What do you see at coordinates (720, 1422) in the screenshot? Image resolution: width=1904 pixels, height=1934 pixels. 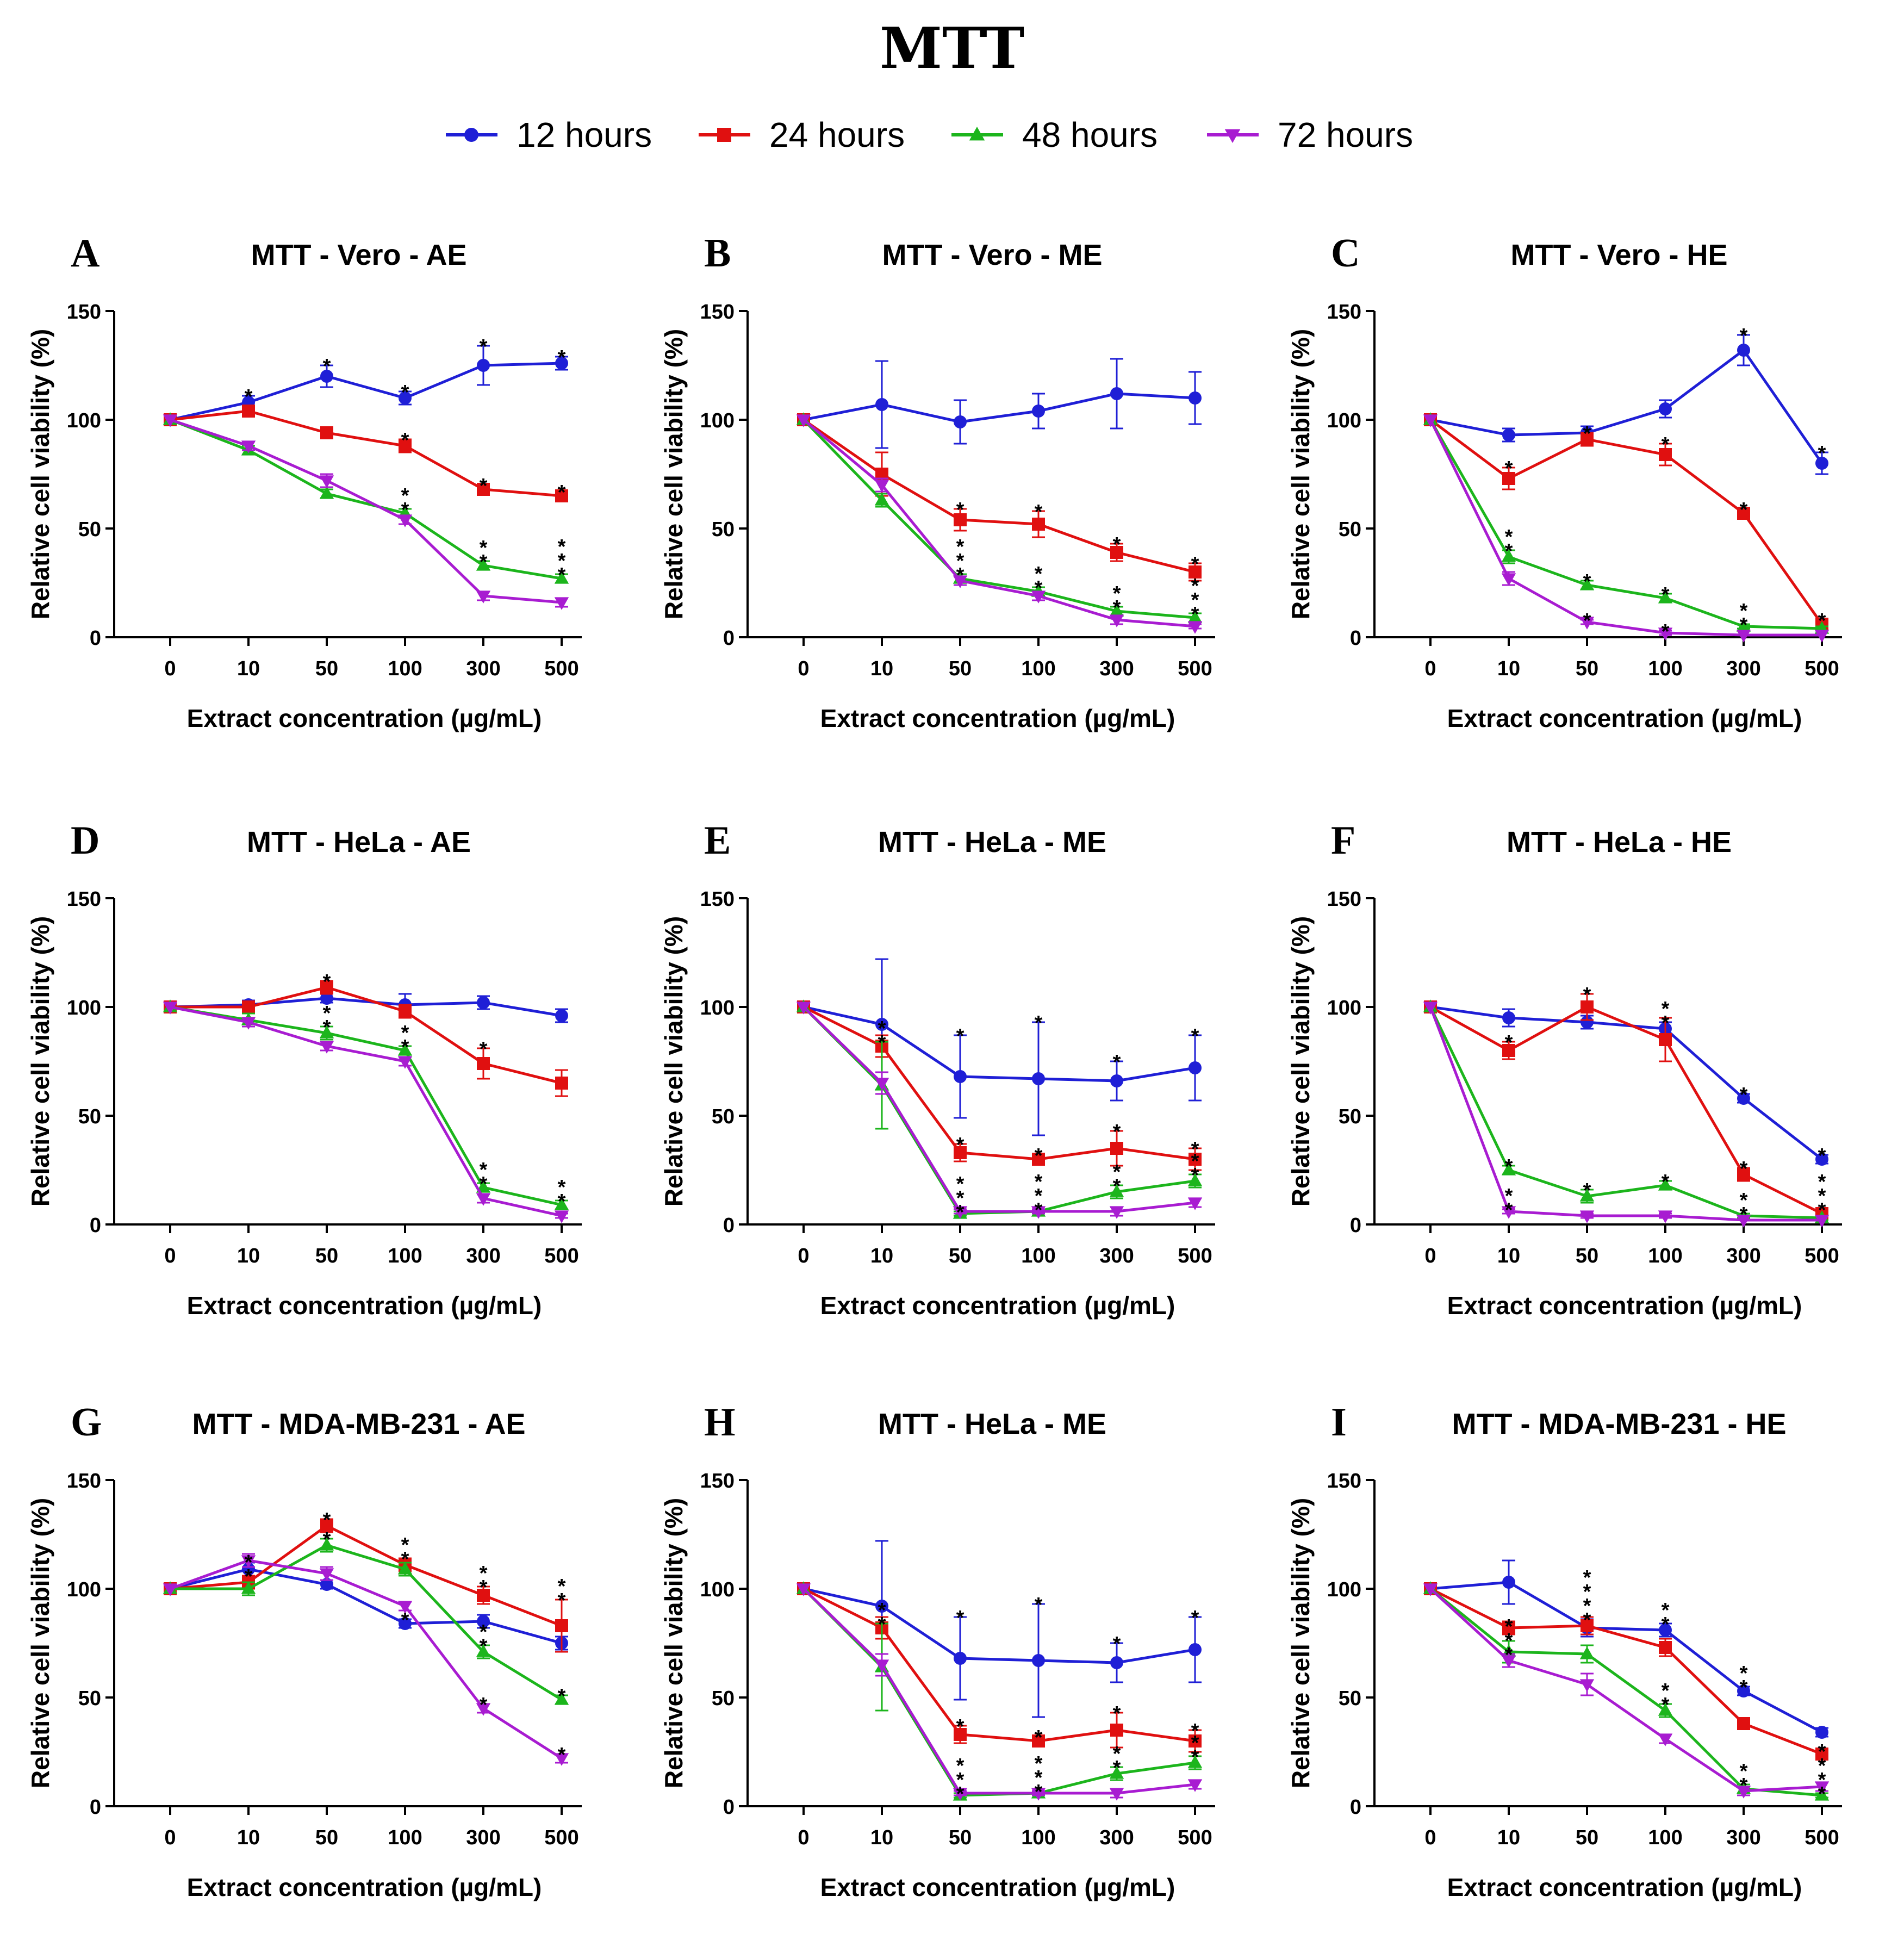 I see `panel-letter: H` at bounding box center [720, 1422].